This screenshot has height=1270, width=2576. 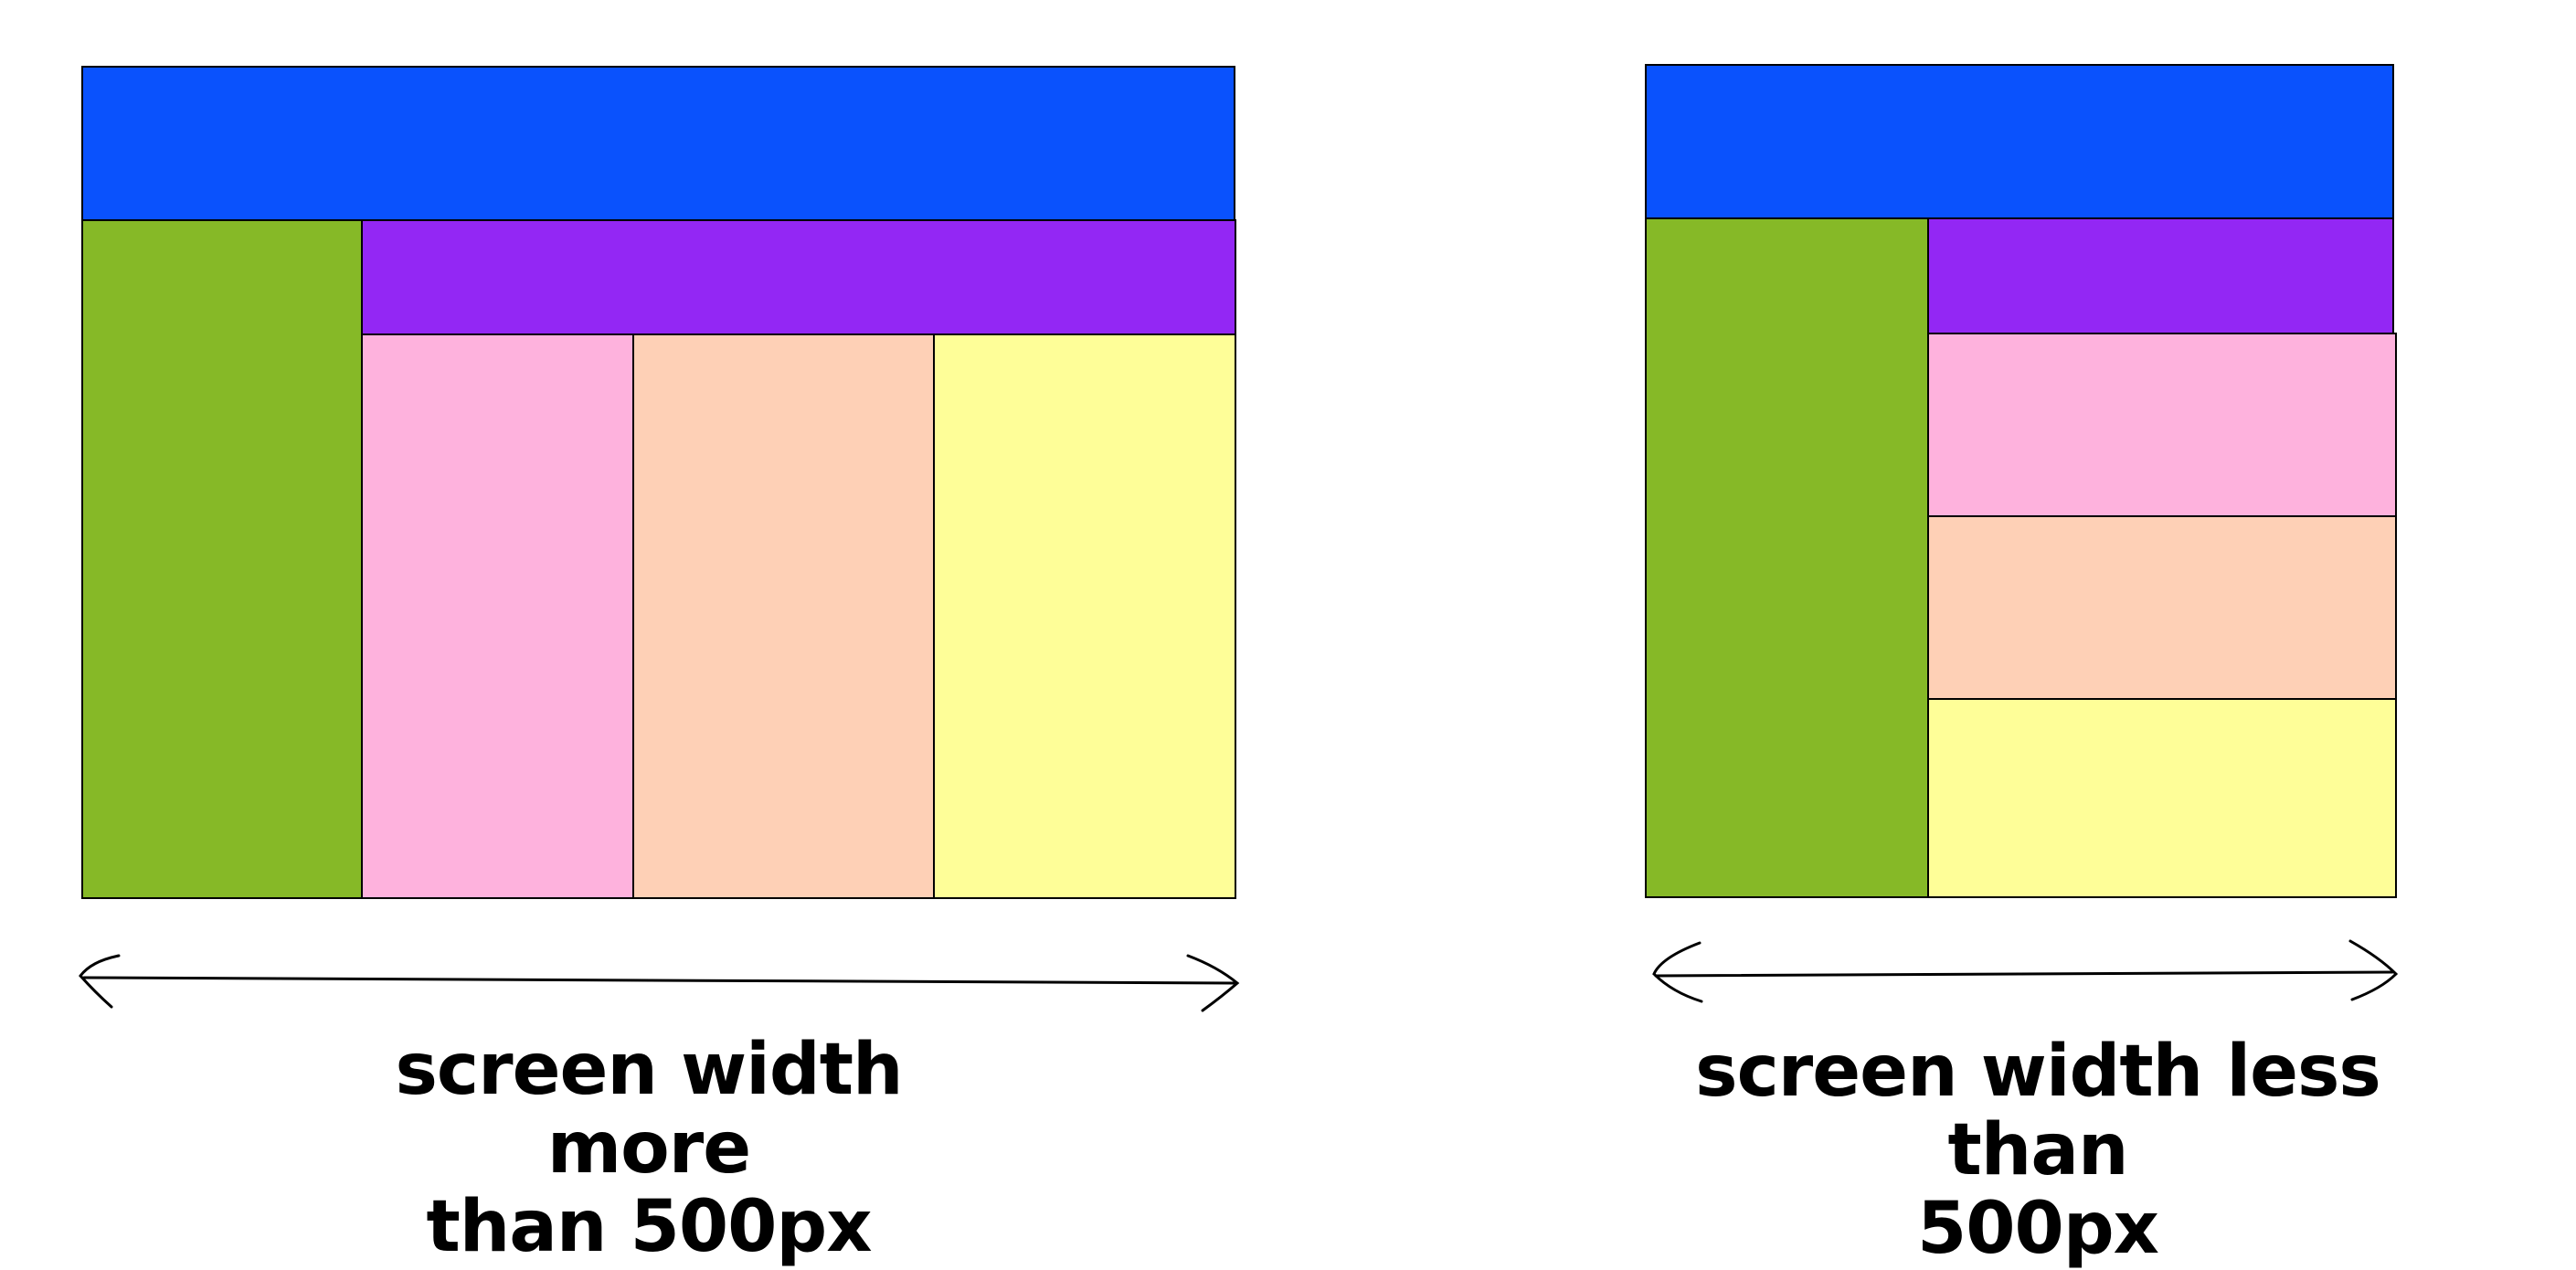 What do you see at coordinates (2038, 1229) in the screenshot?
I see `caption-narrow-line-2: 500px` at bounding box center [2038, 1229].